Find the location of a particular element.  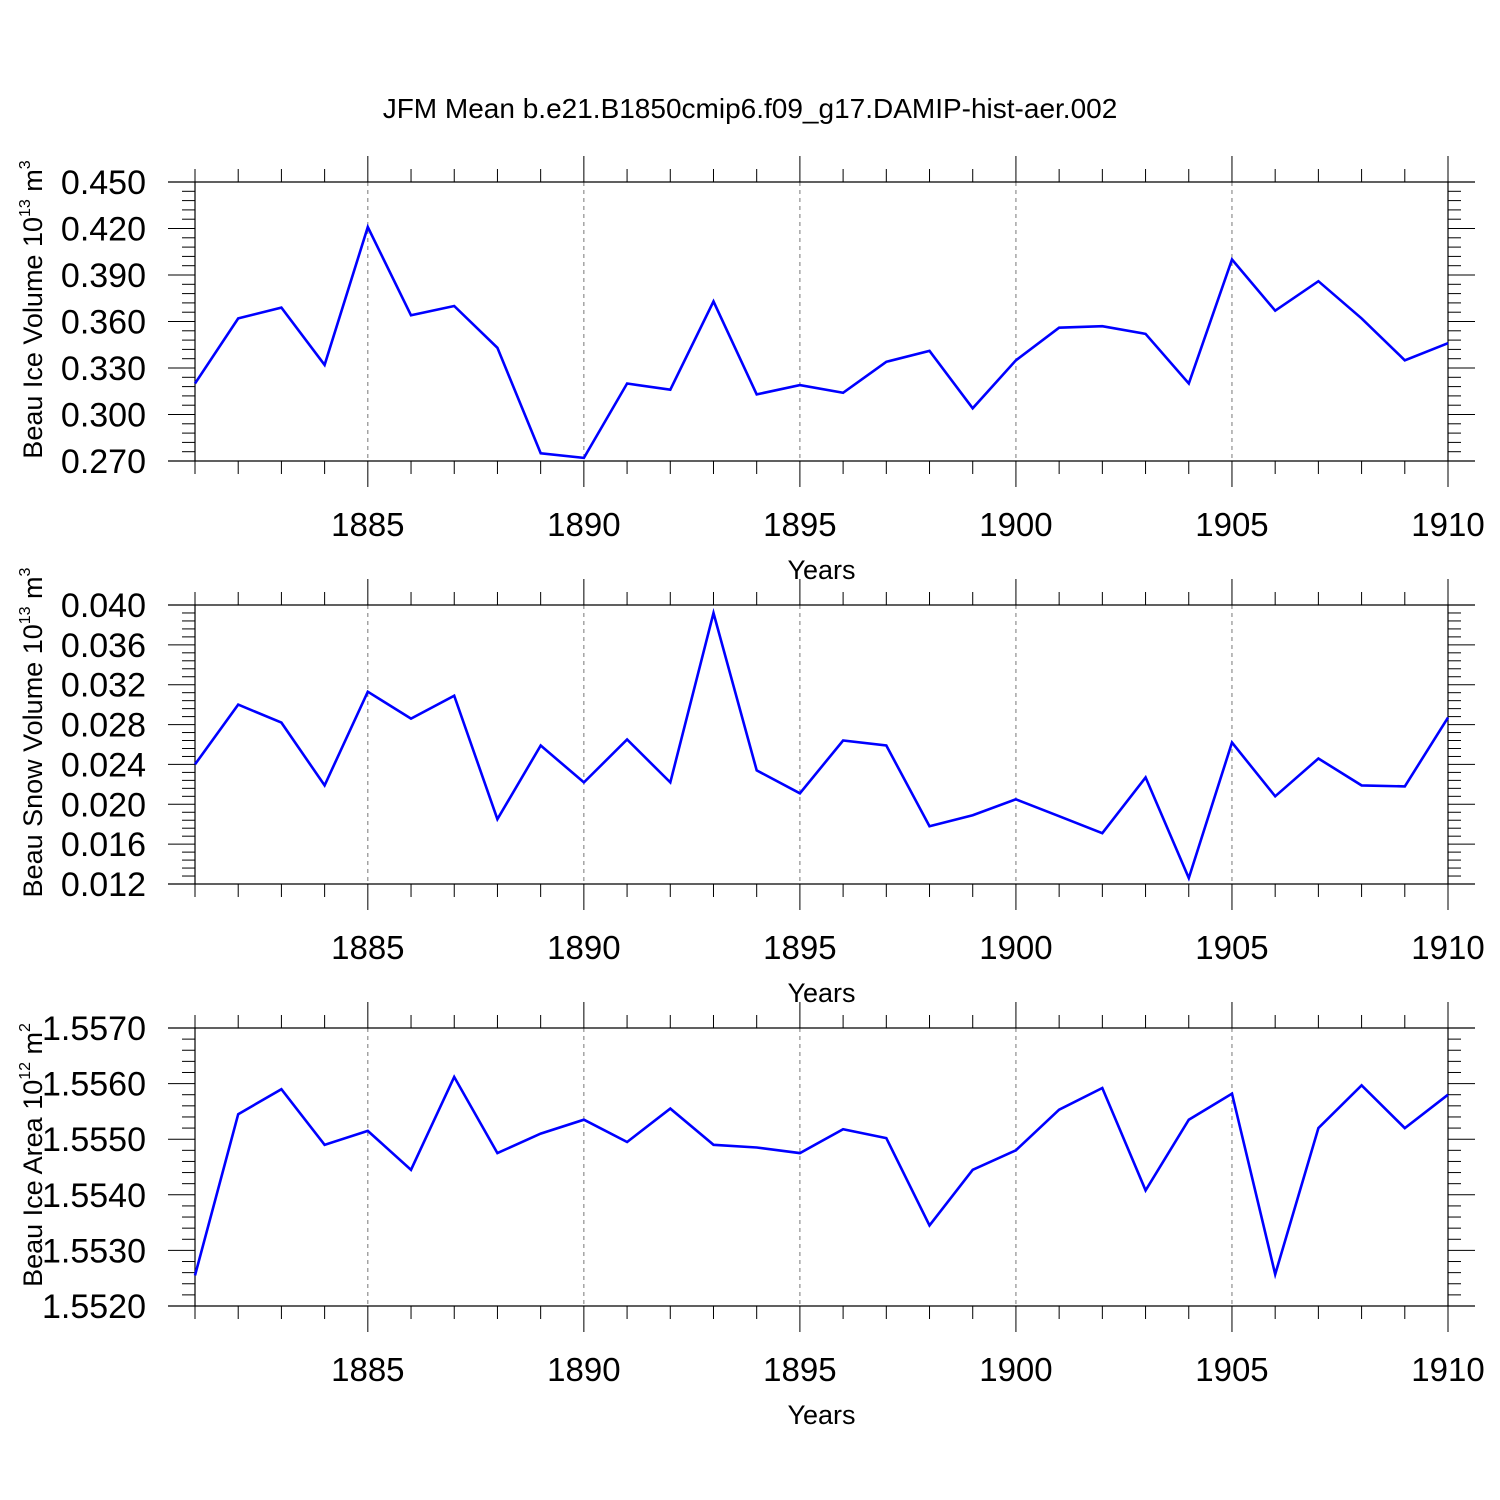

y-tick-label: 0.016 is located at coordinates (103, 845).